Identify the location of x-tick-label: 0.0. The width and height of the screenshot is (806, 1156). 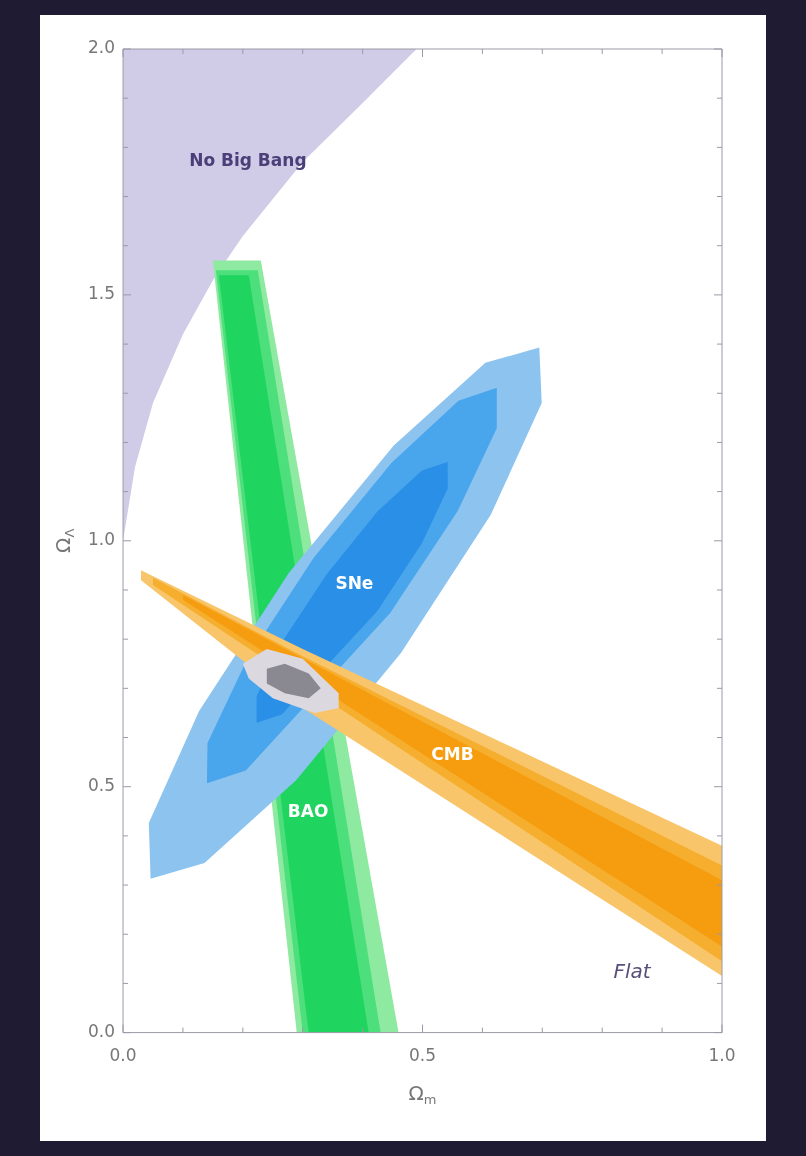
(123, 1055).